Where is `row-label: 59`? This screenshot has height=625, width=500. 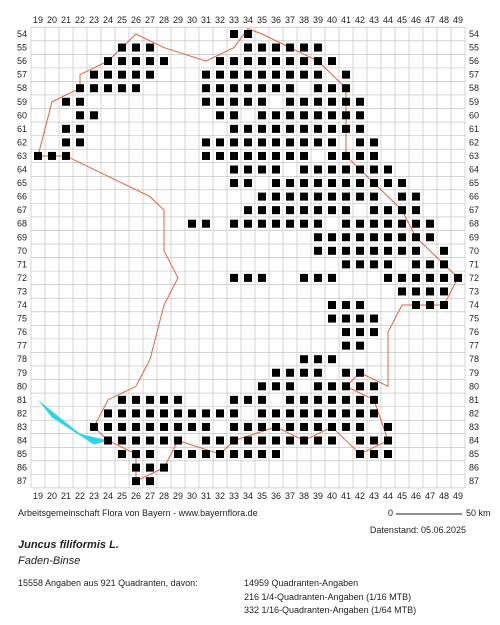 row-label: 59 is located at coordinates (22, 102).